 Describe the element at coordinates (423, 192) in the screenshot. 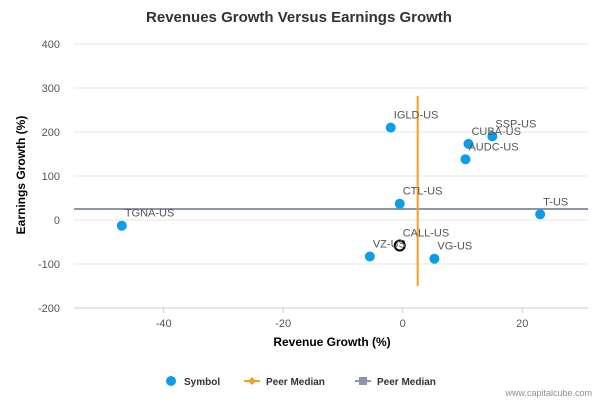

I see `data-point-label: CTL-US` at that location.